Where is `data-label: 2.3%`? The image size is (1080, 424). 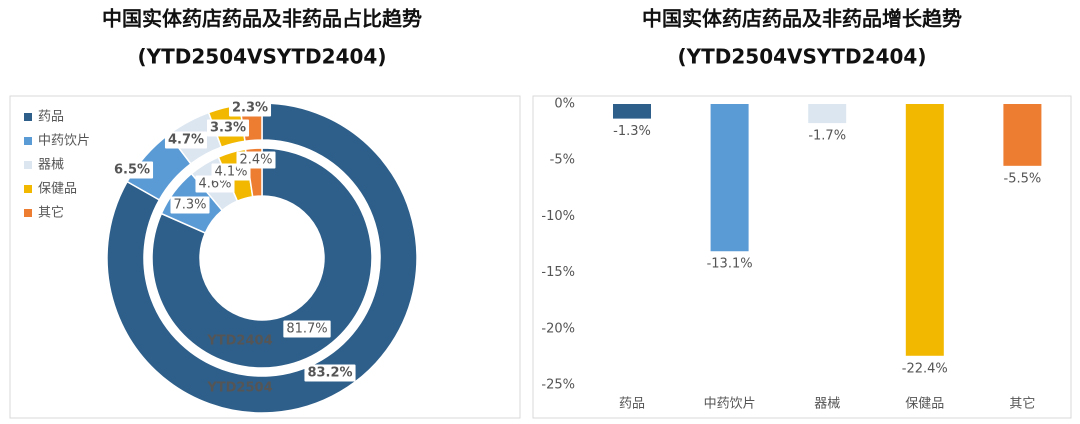 data-label: 2.3% is located at coordinates (250, 108).